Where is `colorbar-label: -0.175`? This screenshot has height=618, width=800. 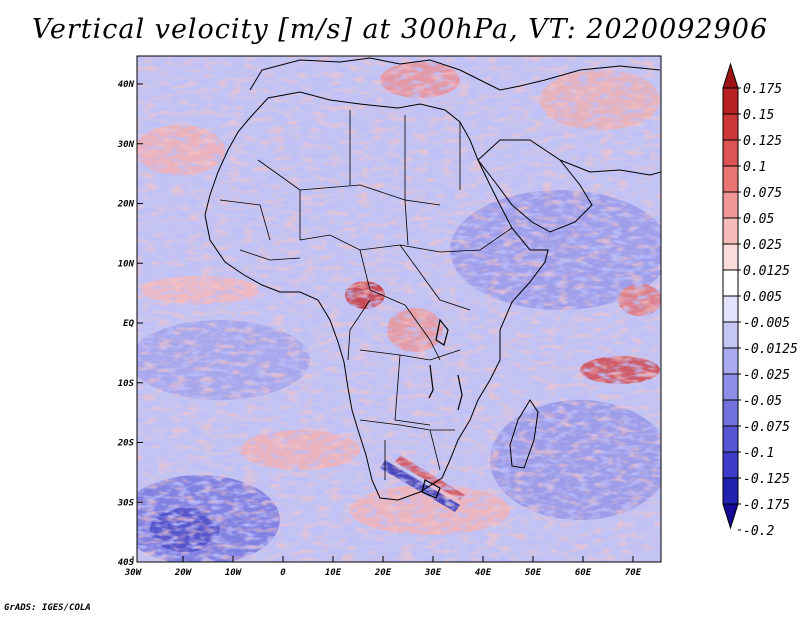 colorbar-label: -0.175 is located at coordinates (766, 505).